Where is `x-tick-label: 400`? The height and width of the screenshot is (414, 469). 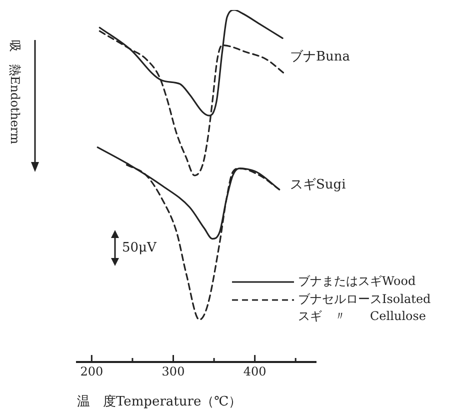 x-tick-label: 400 is located at coordinates (254, 371).